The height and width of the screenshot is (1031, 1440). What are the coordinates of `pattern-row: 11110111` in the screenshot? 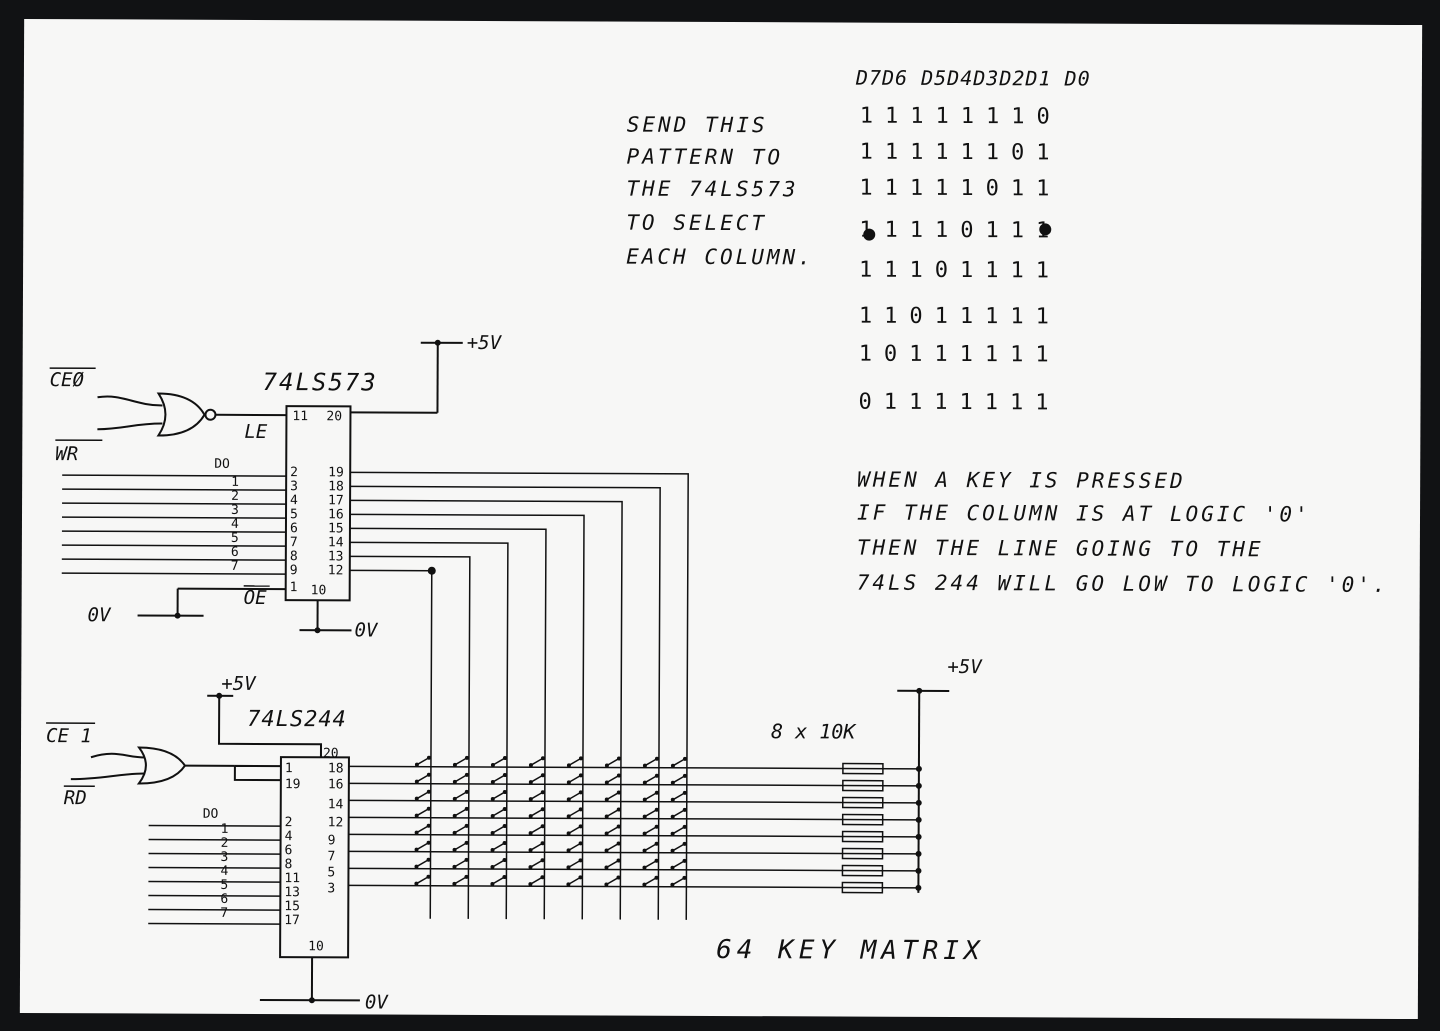 It's located at (960, 231).